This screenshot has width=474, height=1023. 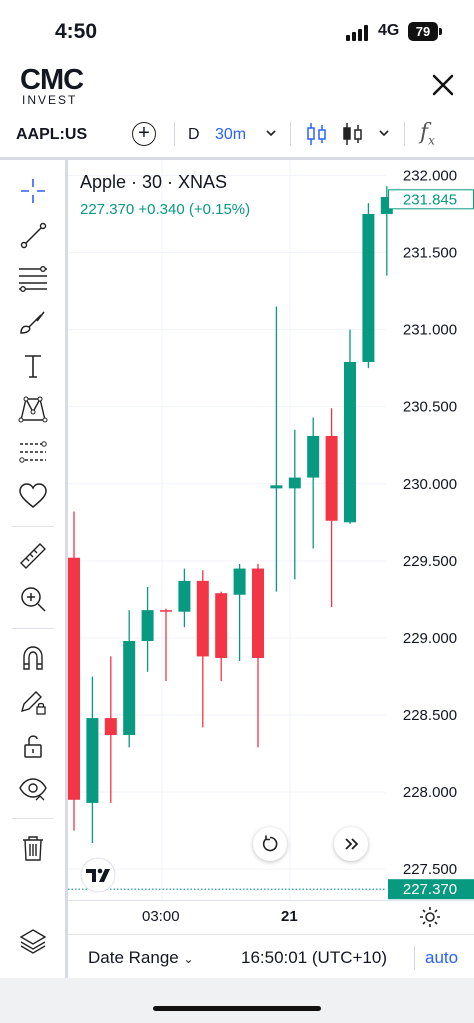 What do you see at coordinates (351, 844) in the screenshot?
I see `scroll-to-realtime-button` at bounding box center [351, 844].